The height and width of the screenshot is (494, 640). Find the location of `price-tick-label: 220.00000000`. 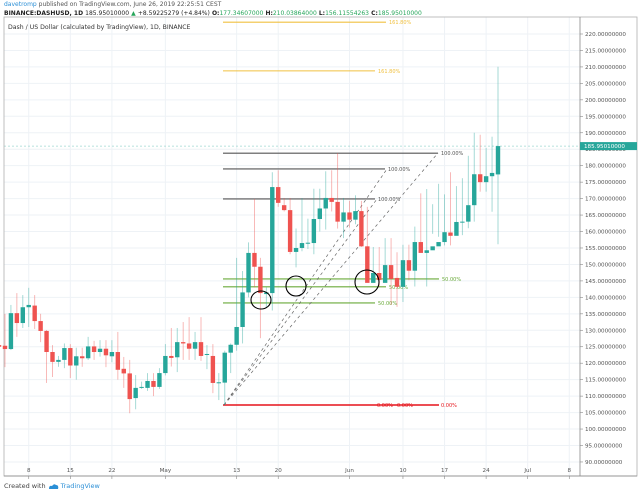

price-tick-label: 220.00000000 is located at coordinates (605, 35).